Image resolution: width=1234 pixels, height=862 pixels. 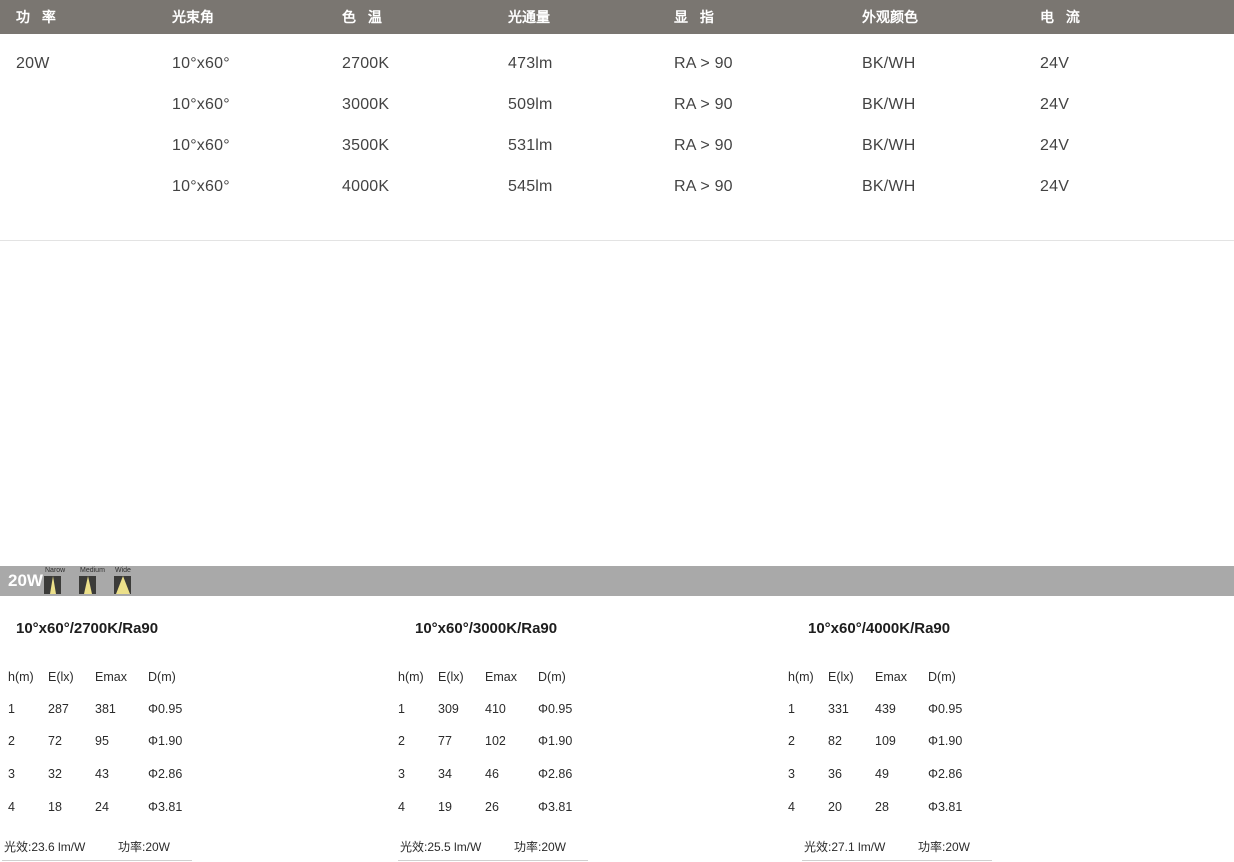 What do you see at coordinates (102, 774) in the screenshot?
I see `table-row: 43` at bounding box center [102, 774].